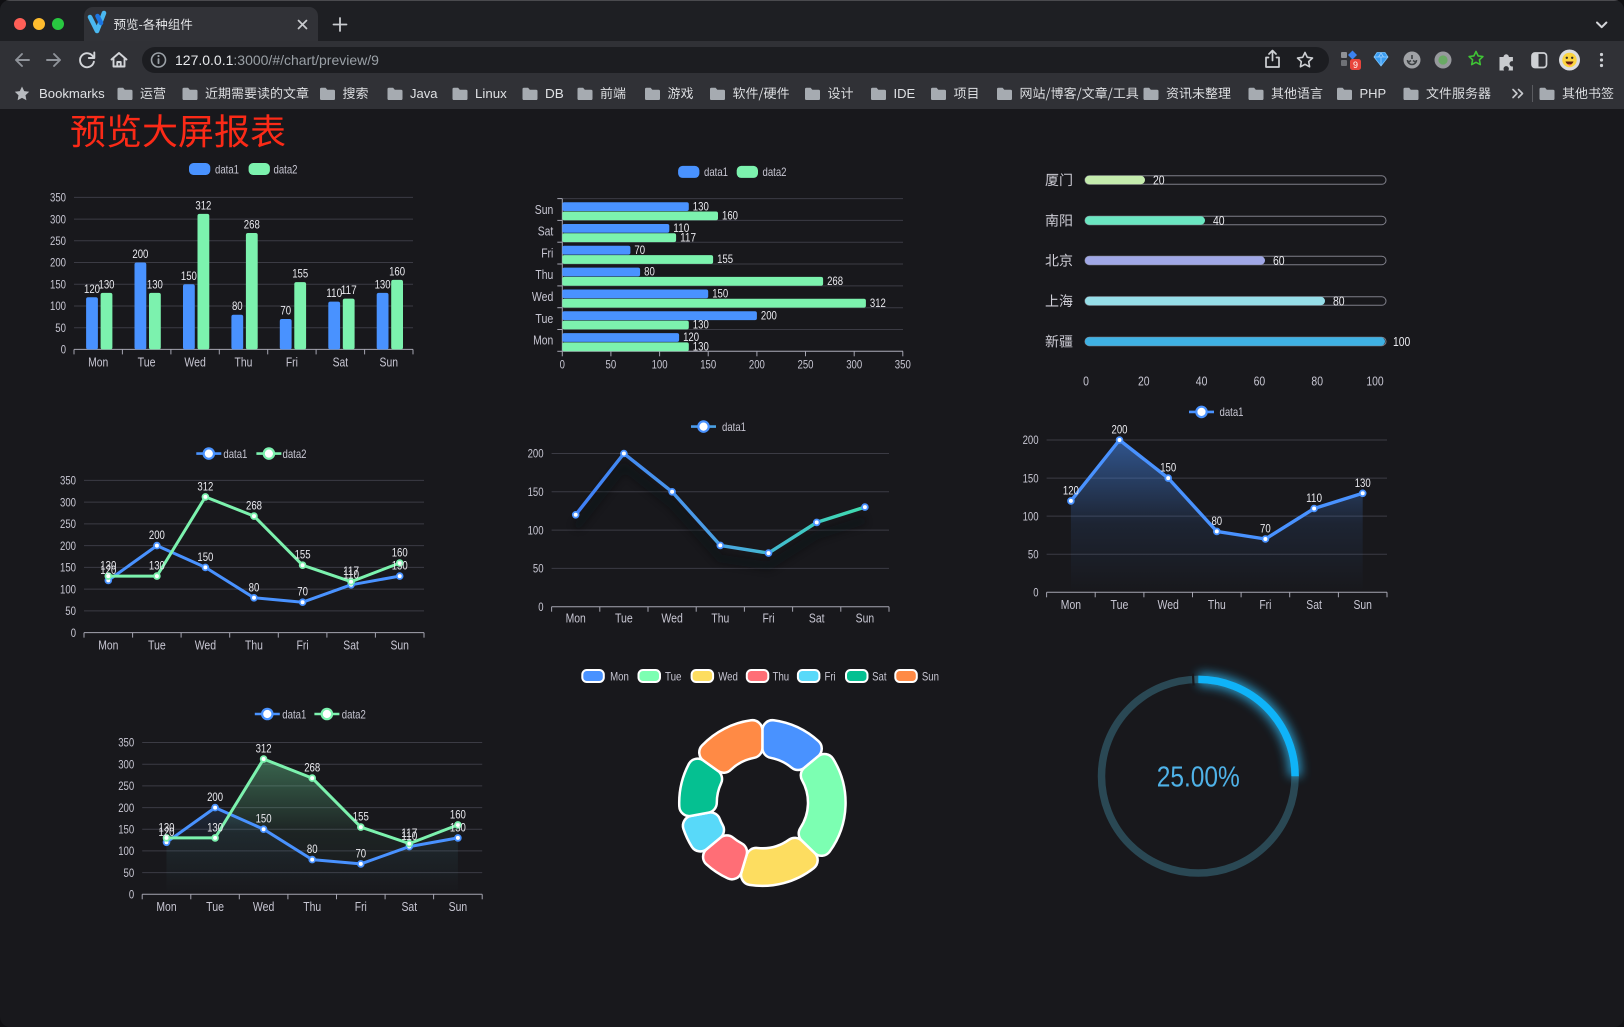  What do you see at coordinates (1202, 381) in the screenshot?
I see `svg-text: 40` at bounding box center [1202, 381].